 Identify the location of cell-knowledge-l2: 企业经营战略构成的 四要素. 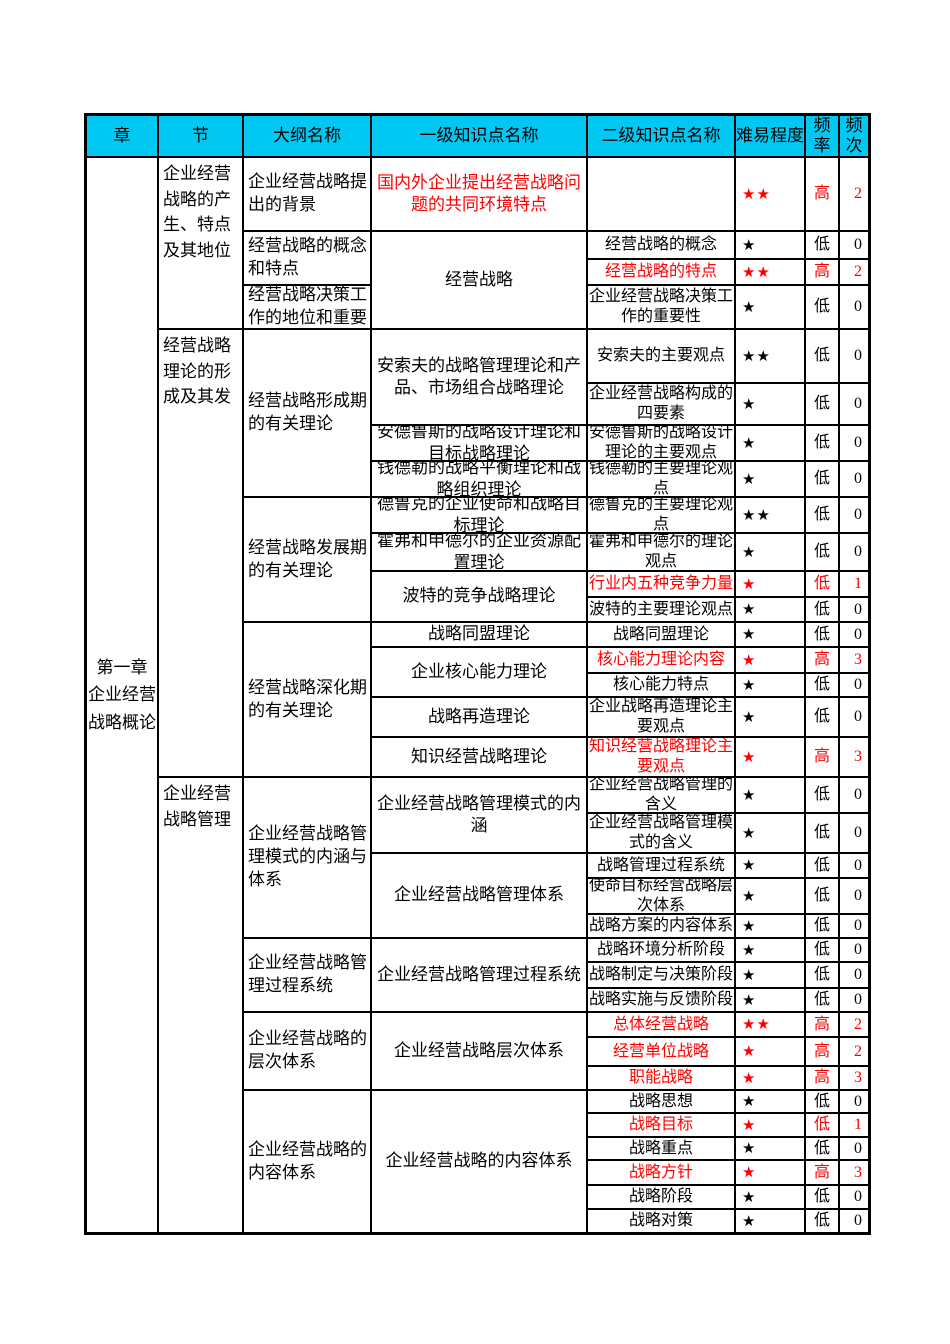
(661, 404).